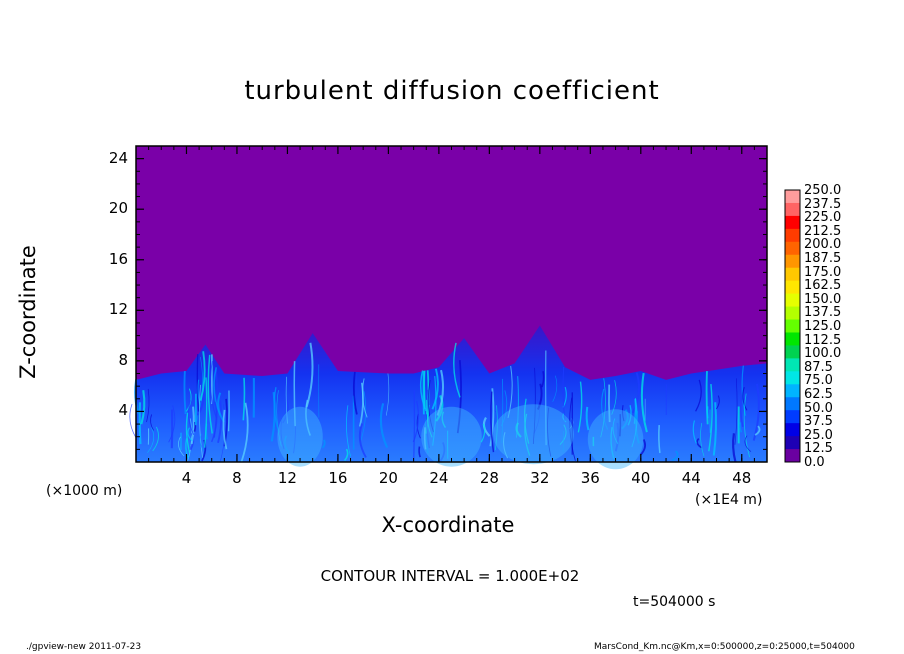  Describe the element at coordinates (287, 478) in the screenshot. I see `x-tick-label: 12` at that location.